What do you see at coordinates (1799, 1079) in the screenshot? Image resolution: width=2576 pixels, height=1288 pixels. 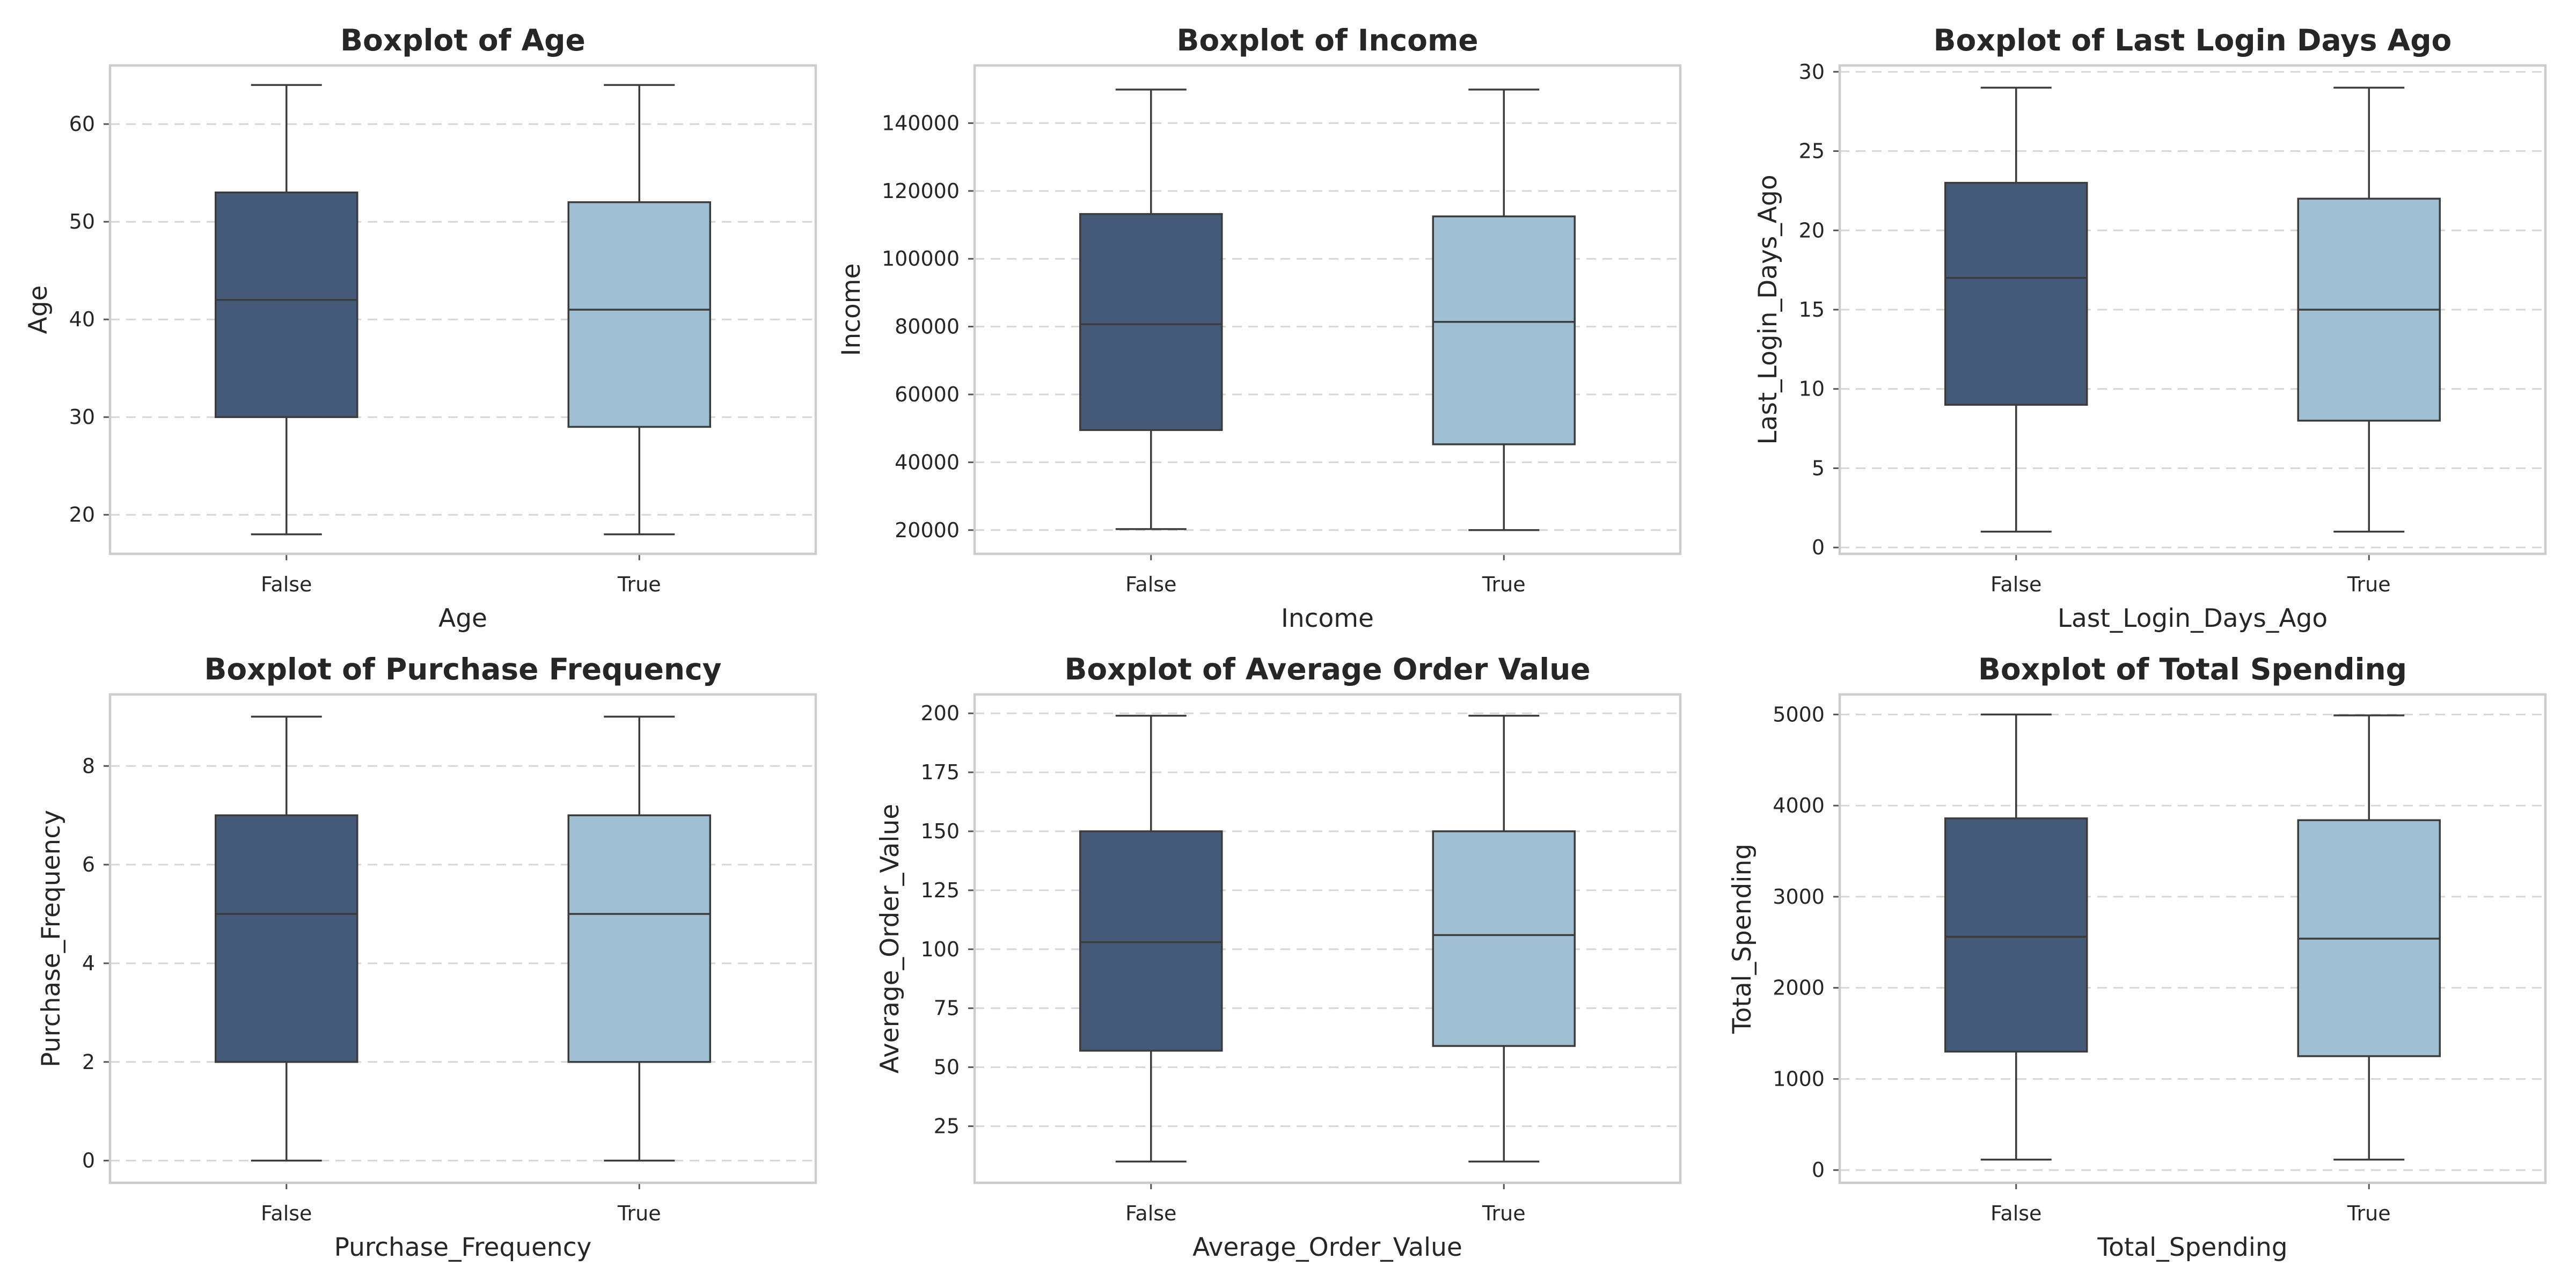 I see `y-tick-label: 1000` at bounding box center [1799, 1079].